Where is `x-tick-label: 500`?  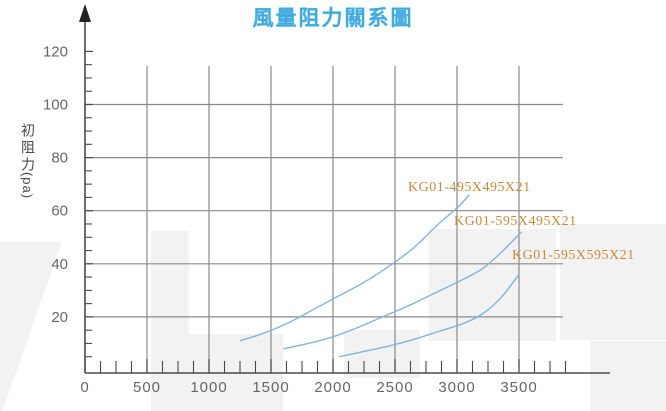
x-tick-label: 500 is located at coordinates (147, 387).